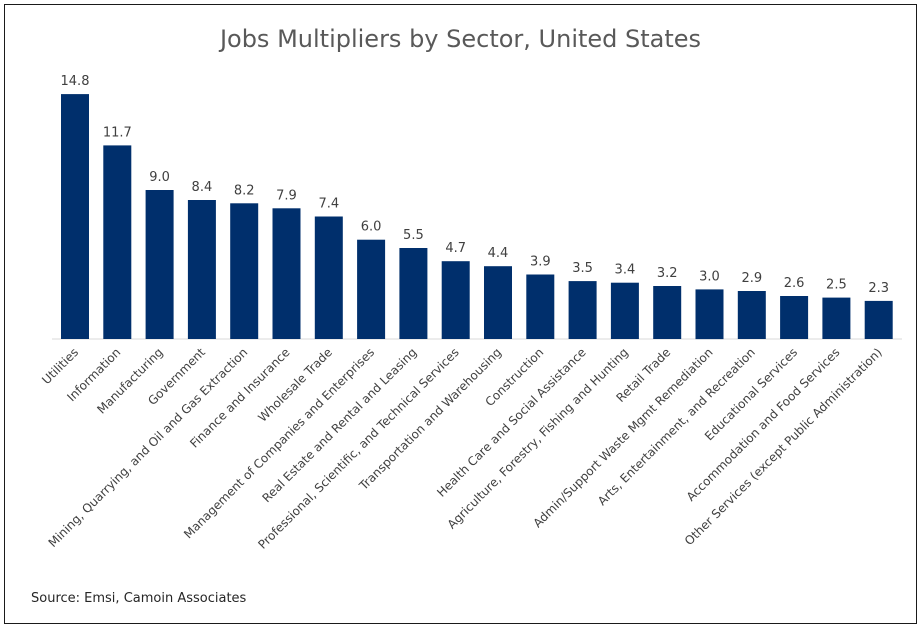 This screenshot has height=630, width=923. Describe the element at coordinates (667, 273) in the screenshot. I see `data-label: 3.2` at that location.